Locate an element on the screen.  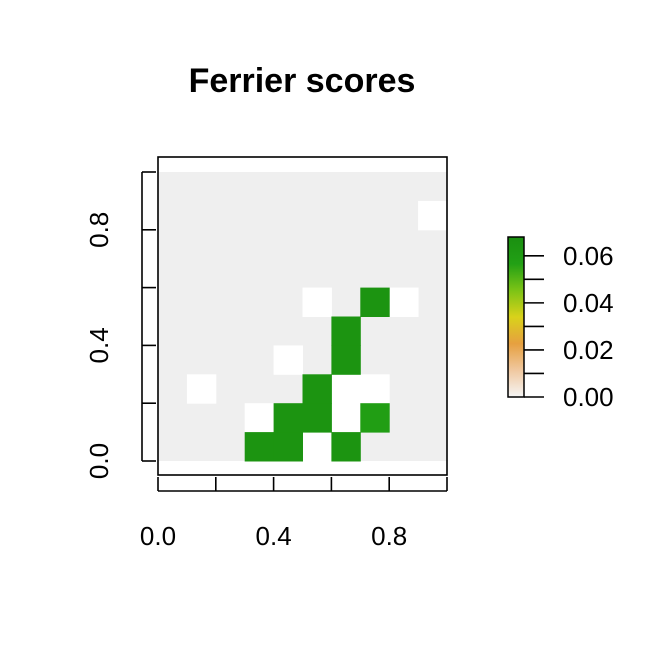
y-tick-label: 0.8 is located at coordinates (99, 230).